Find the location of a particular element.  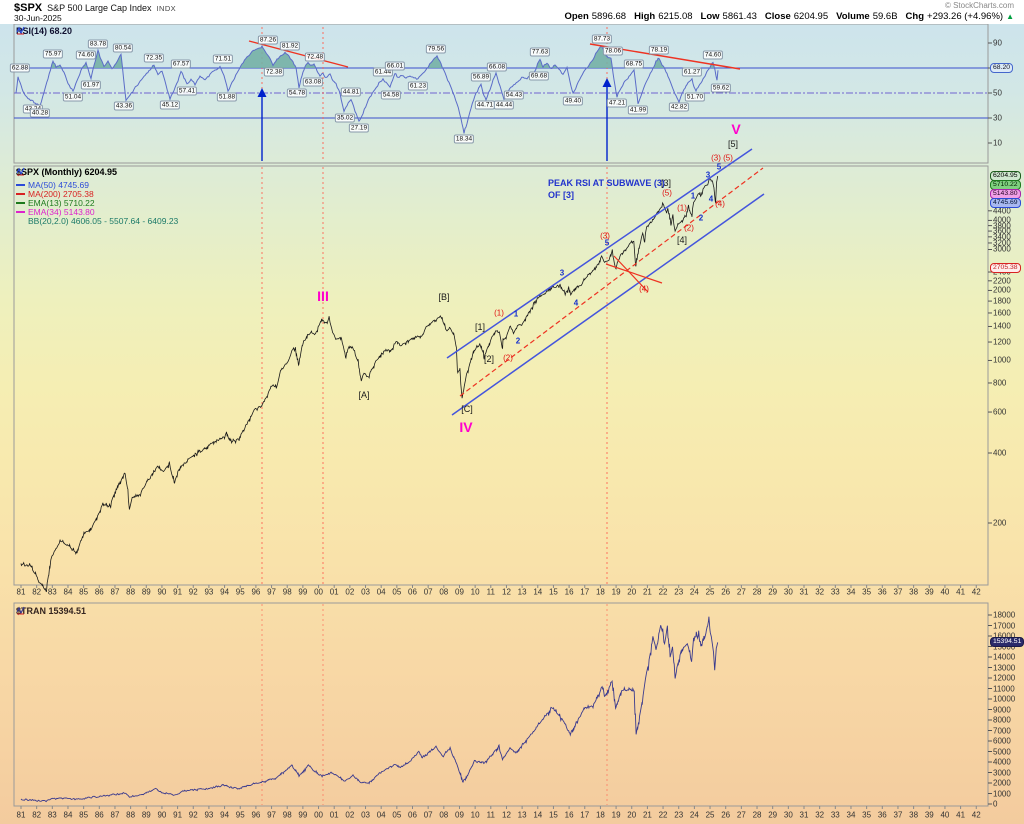

year-tick-label: 38 is located at coordinates (914, 592).